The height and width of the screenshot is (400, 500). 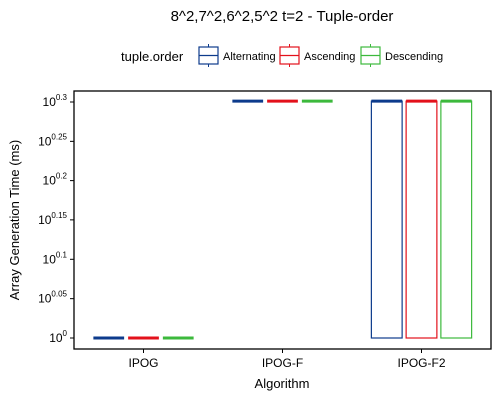 What do you see at coordinates (421, 219) in the screenshot?
I see `box-ascending-ipog-f2` at bounding box center [421, 219].